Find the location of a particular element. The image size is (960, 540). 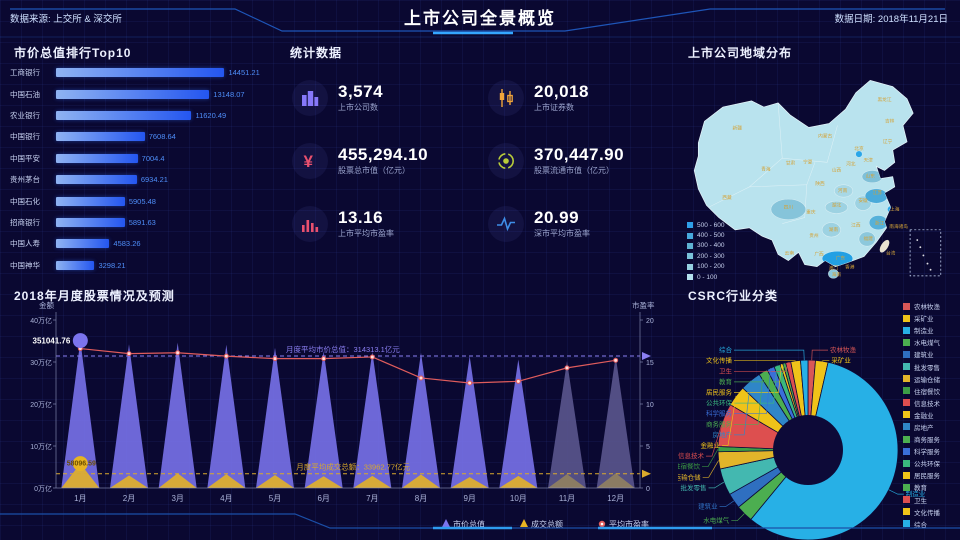

legend-swatch is located at coordinates (906, 306).